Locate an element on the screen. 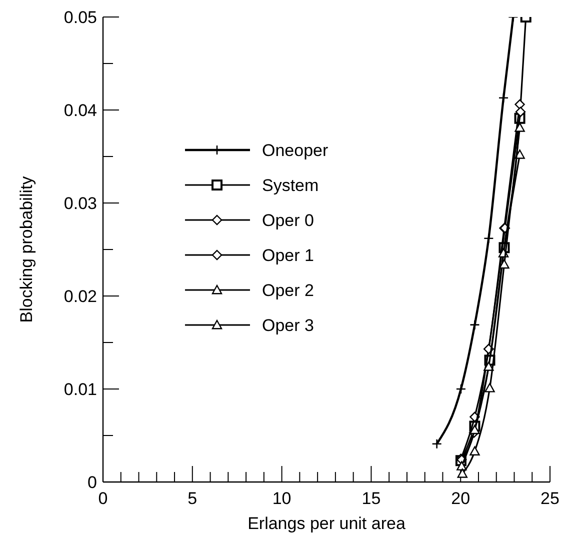 The width and height of the screenshot is (565, 541). y-tick-label: 0.01 is located at coordinates (80, 389).